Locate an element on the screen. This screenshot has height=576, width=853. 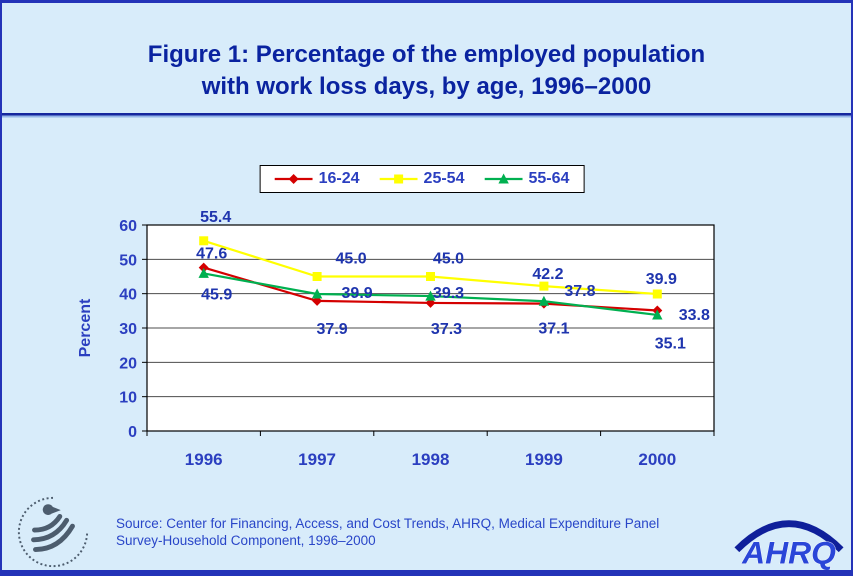
x-axis-tick-label: 1997 is located at coordinates (317, 459).